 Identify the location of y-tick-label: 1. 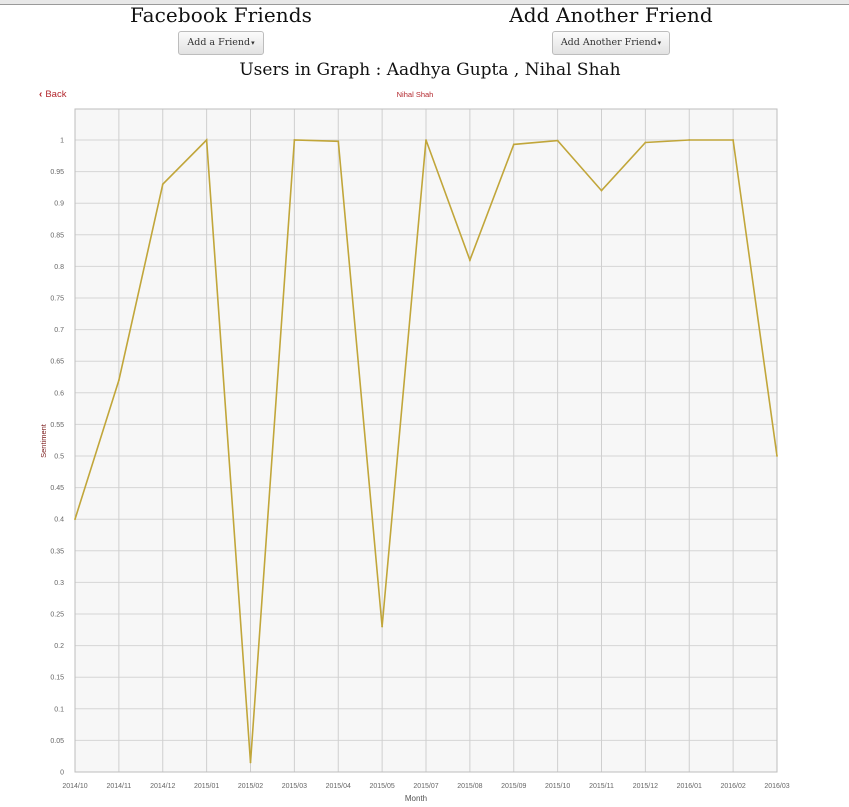
(62, 141).